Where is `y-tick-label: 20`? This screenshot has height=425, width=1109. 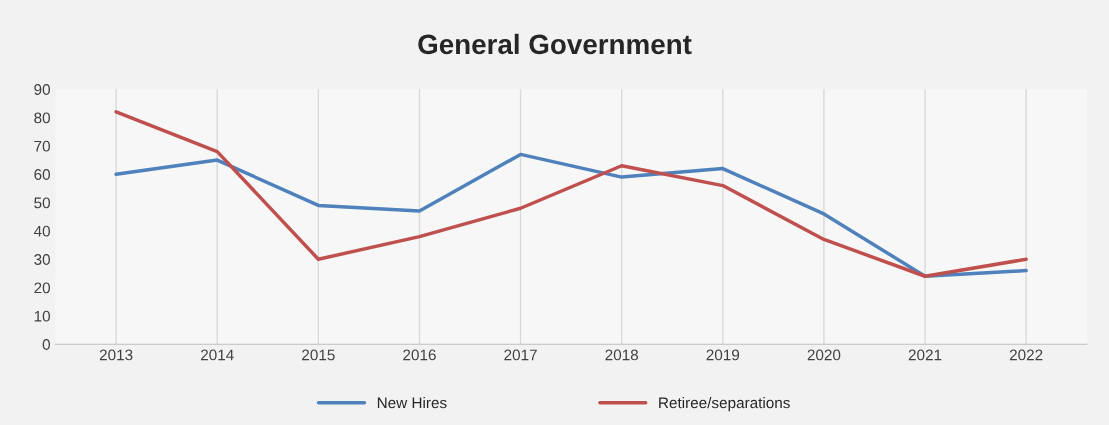
y-tick-label: 20 is located at coordinates (42, 288).